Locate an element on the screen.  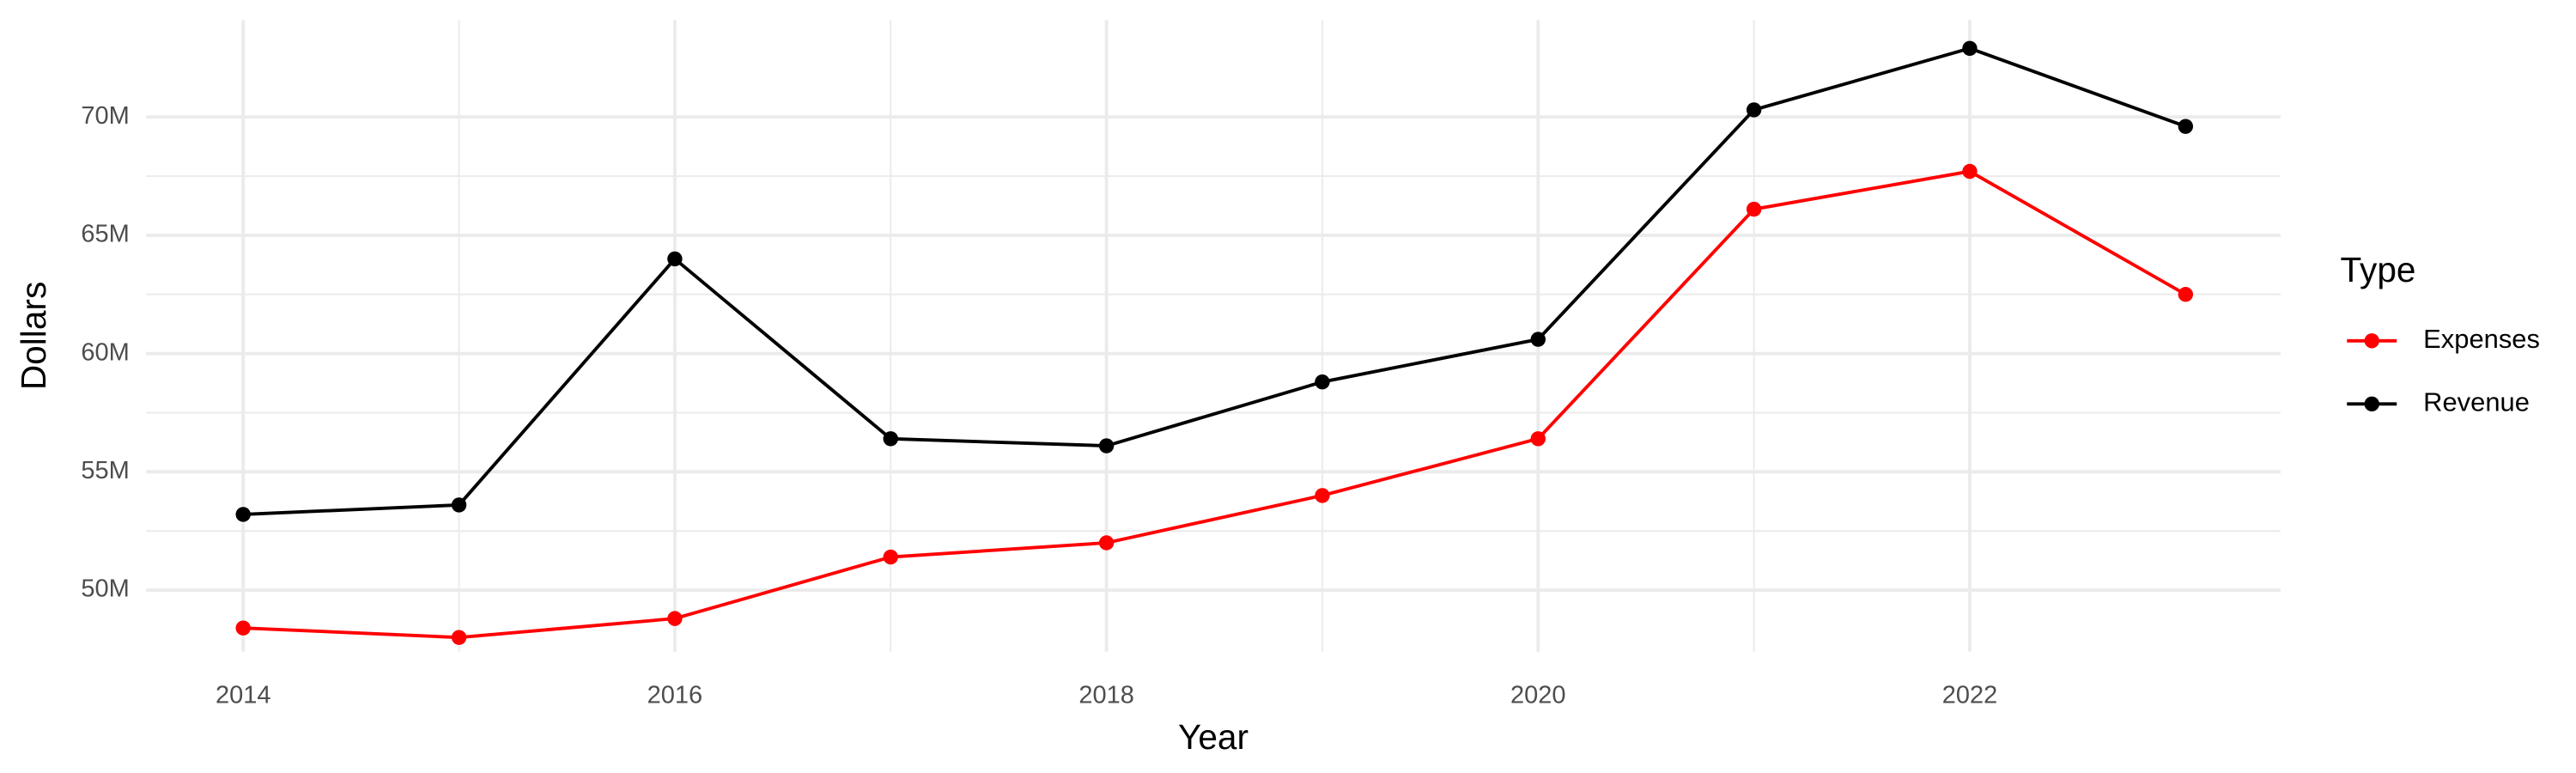
y-axis-title: Dollars is located at coordinates (33, 336).